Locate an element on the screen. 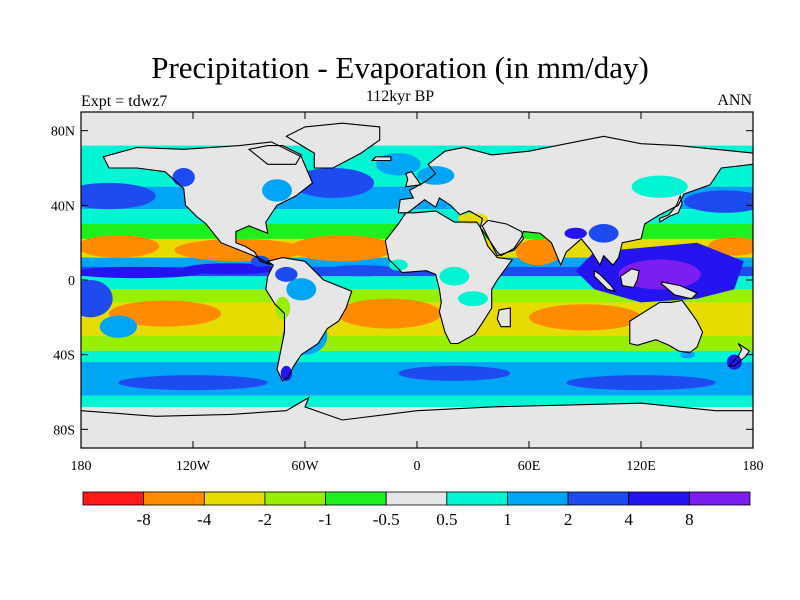 The width and height of the screenshot is (800, 600). wet-southern-ocean-indian is located at coordinates (641, 383).